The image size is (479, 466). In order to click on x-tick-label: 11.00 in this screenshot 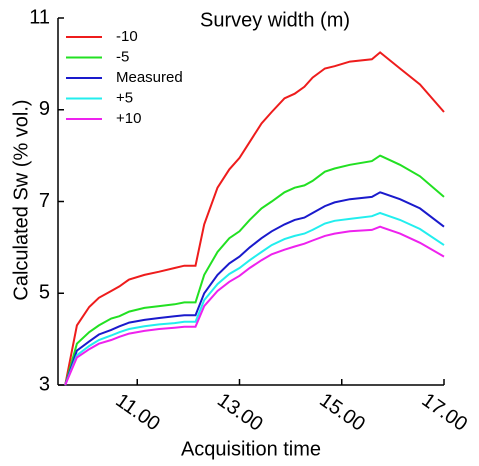, I will do `click(137, 412)`.